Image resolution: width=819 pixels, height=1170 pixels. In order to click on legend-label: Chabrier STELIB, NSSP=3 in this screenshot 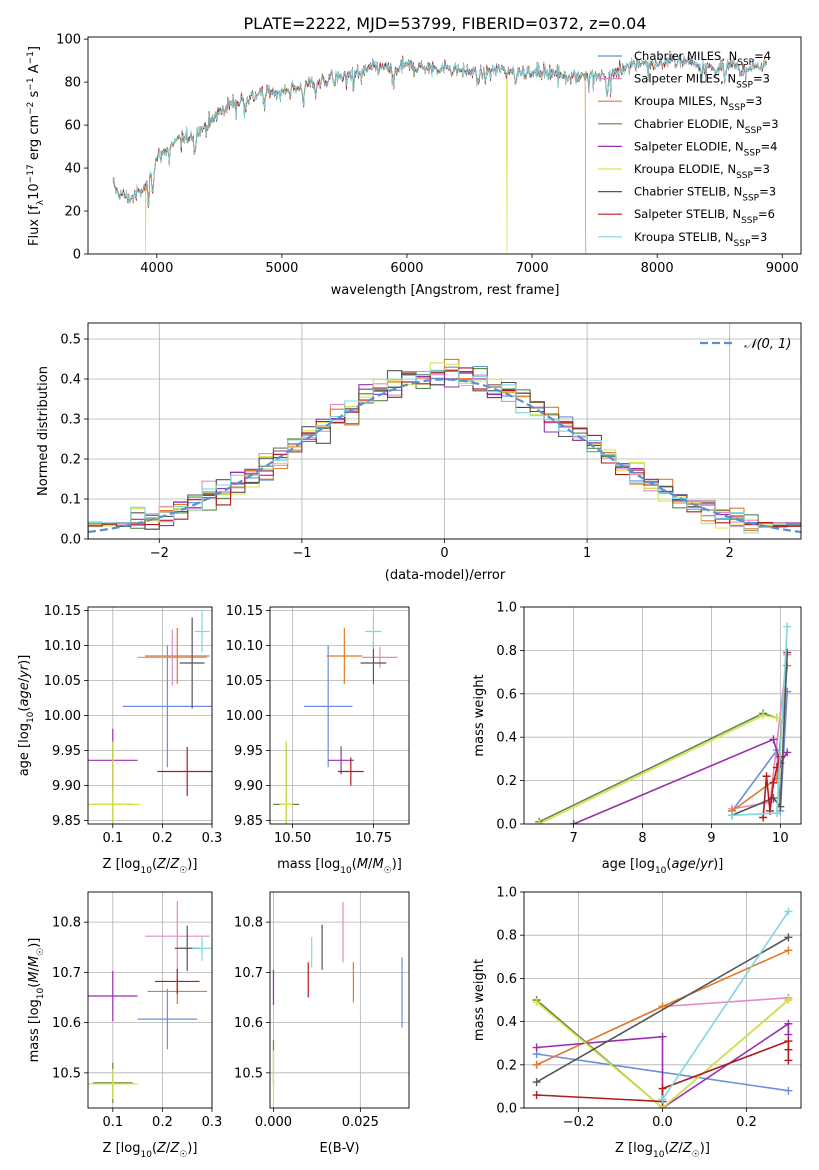, I will do `click(705, 194)`.